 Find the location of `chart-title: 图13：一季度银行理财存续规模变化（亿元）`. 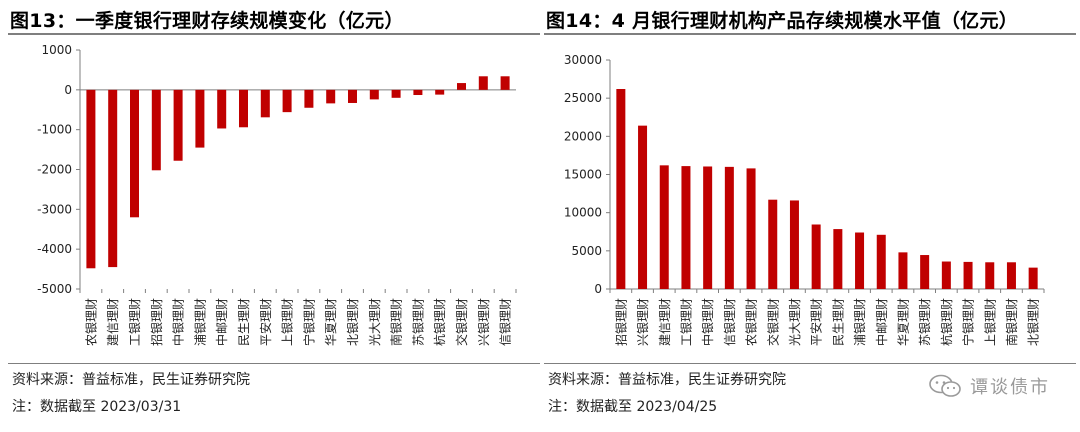

chart-title: 图13：一季度银行理财存续规模变化（亿元） is located at coordinates (207, 21).